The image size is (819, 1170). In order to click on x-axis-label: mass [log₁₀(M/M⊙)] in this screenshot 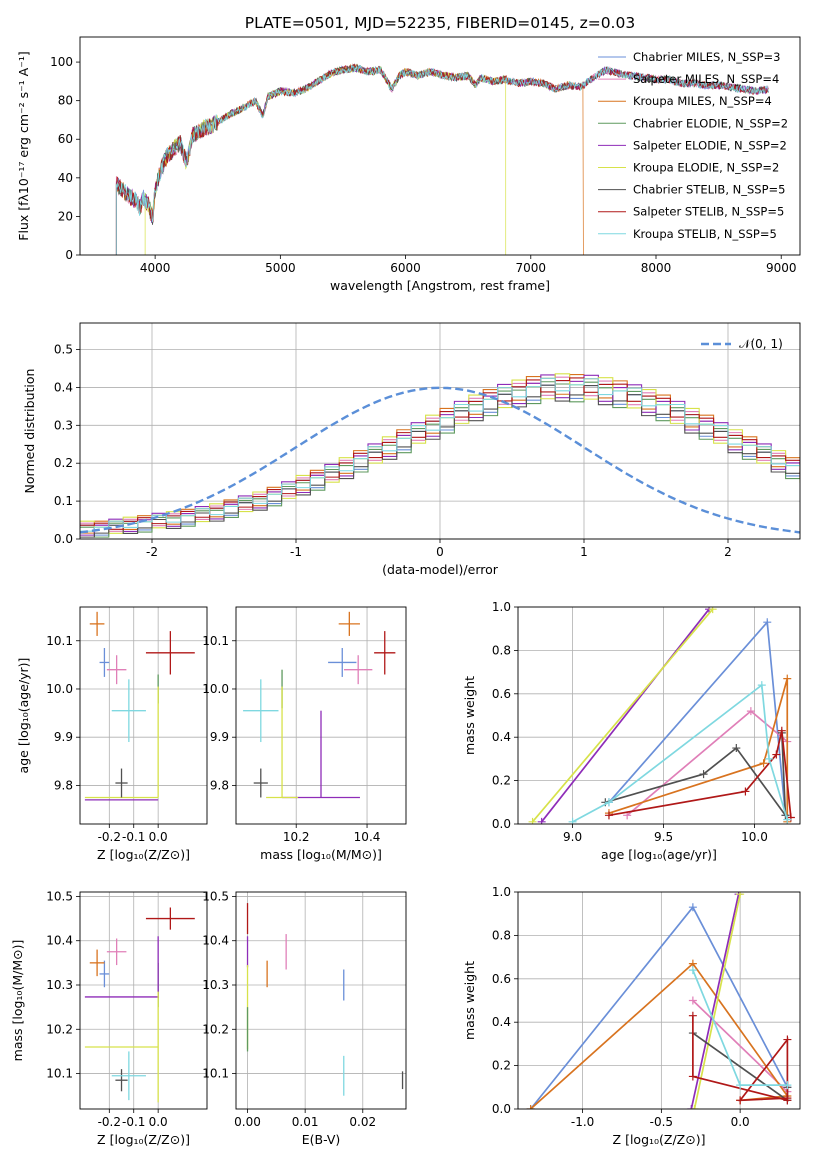, I will do `click(321, 854)`.